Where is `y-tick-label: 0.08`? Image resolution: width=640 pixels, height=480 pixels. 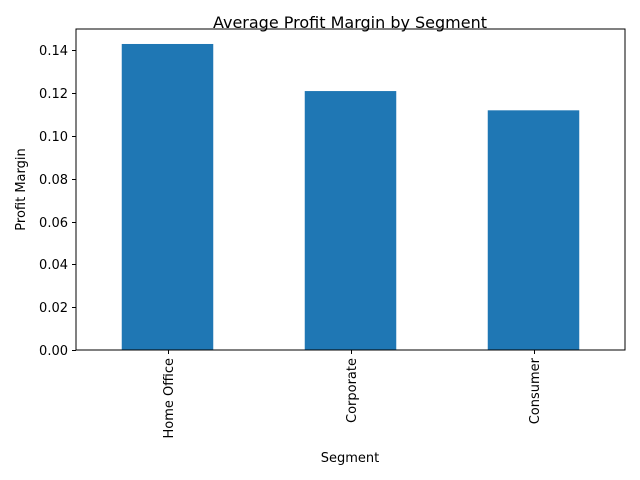
y-tick-label: 0.08 is located at coordinates (53, 180).